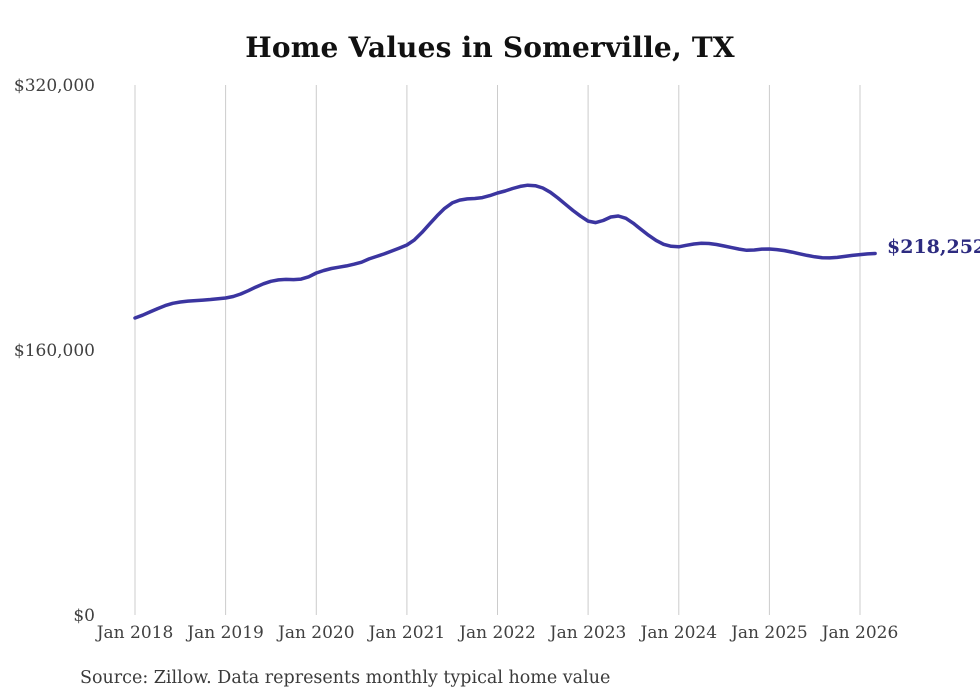 The height and width of the screenshot is (699, 980). Describe the element at coordinates (933, 247) in the screenshot. I see `latest-value-label: $218,252` at that location.